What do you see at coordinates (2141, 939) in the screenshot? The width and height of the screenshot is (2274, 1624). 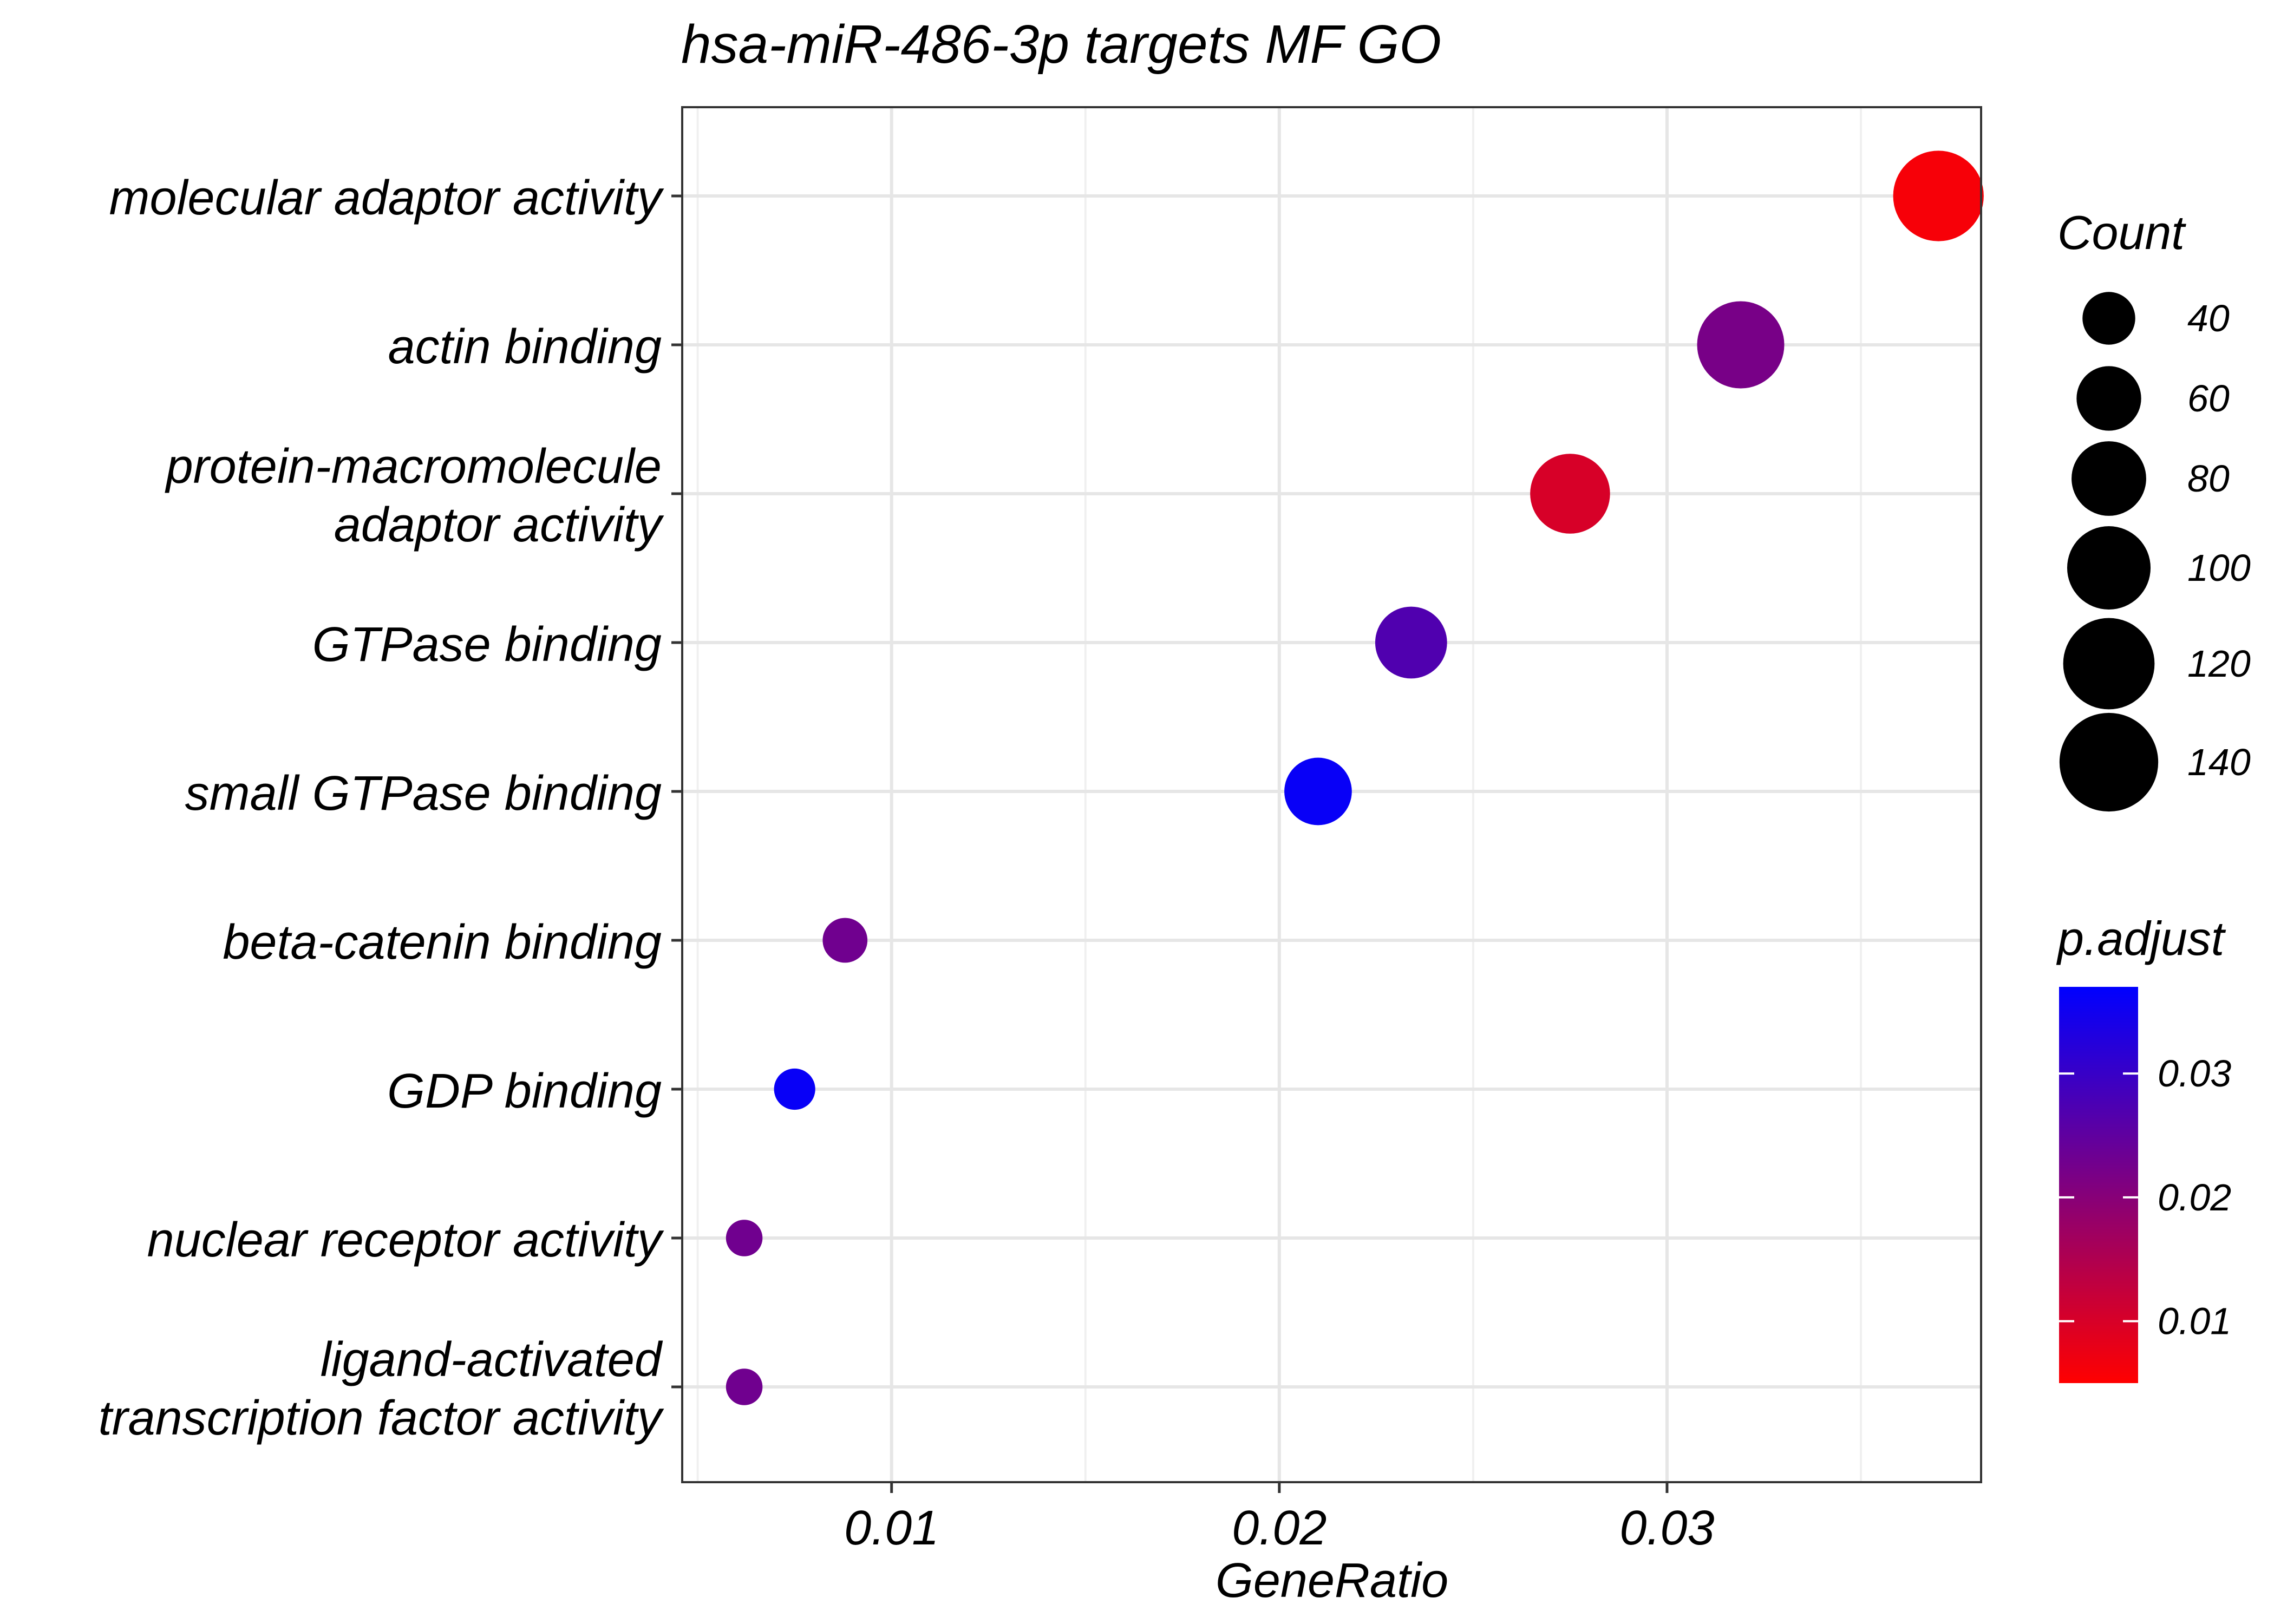 I see `p-adjust-legend-title: p.adjust` at bounding box center [2141, 939].